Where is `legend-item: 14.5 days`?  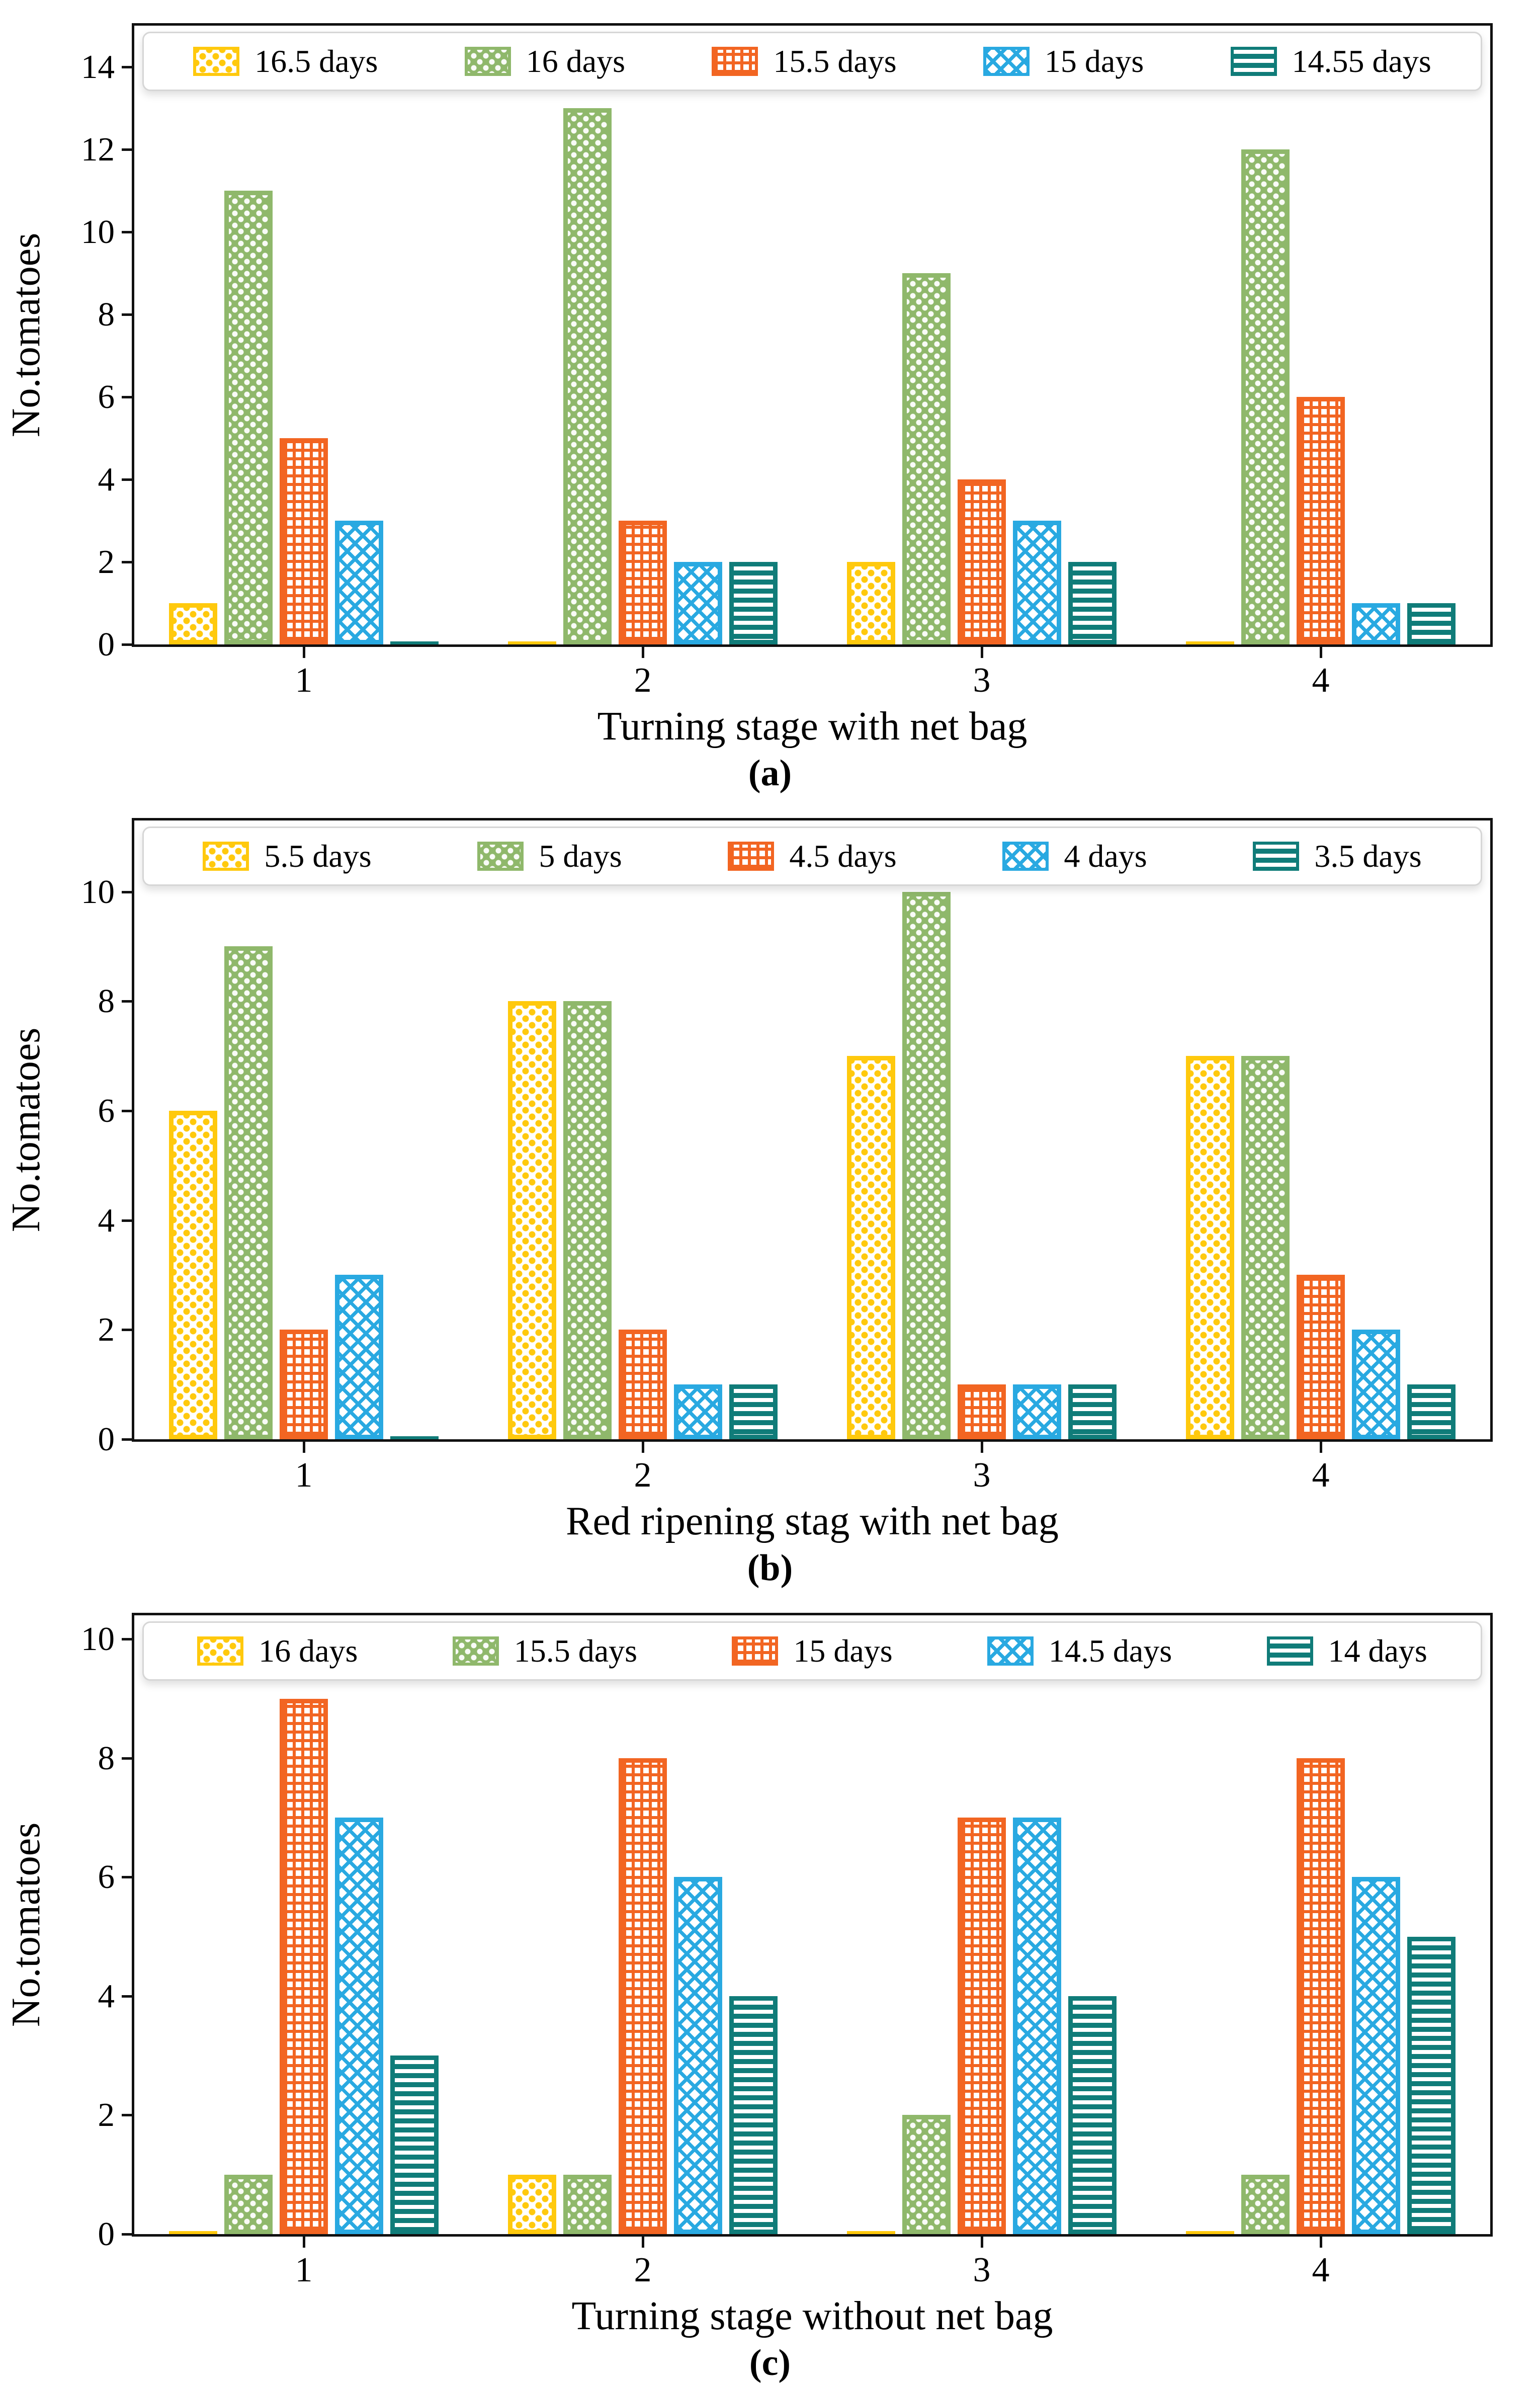 legend-item: 14.5 days is located at coordinates (1080, 1651).